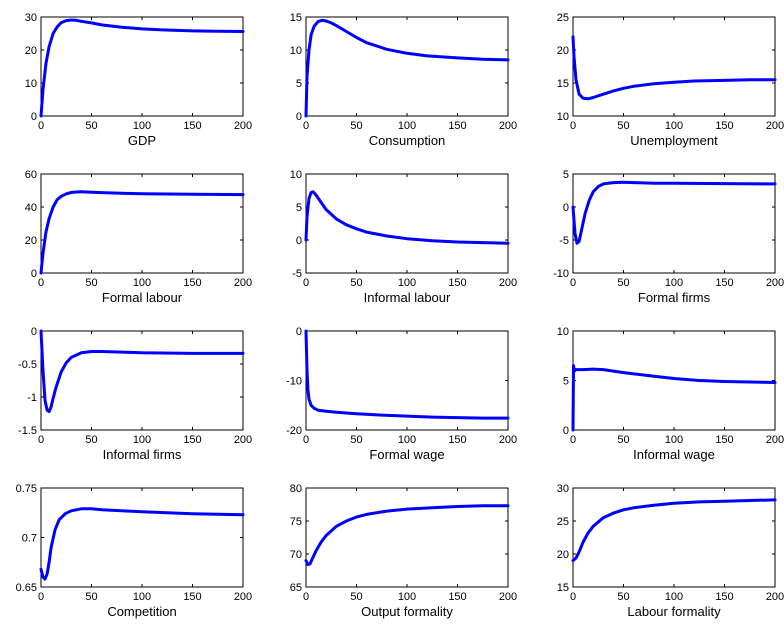 The width and height of the screenshot is (784, 625). What do you see at coordinates (27, 431) in the screenshot?
I see `y-tick-label: -1.5` at bounding box center [27, 431].